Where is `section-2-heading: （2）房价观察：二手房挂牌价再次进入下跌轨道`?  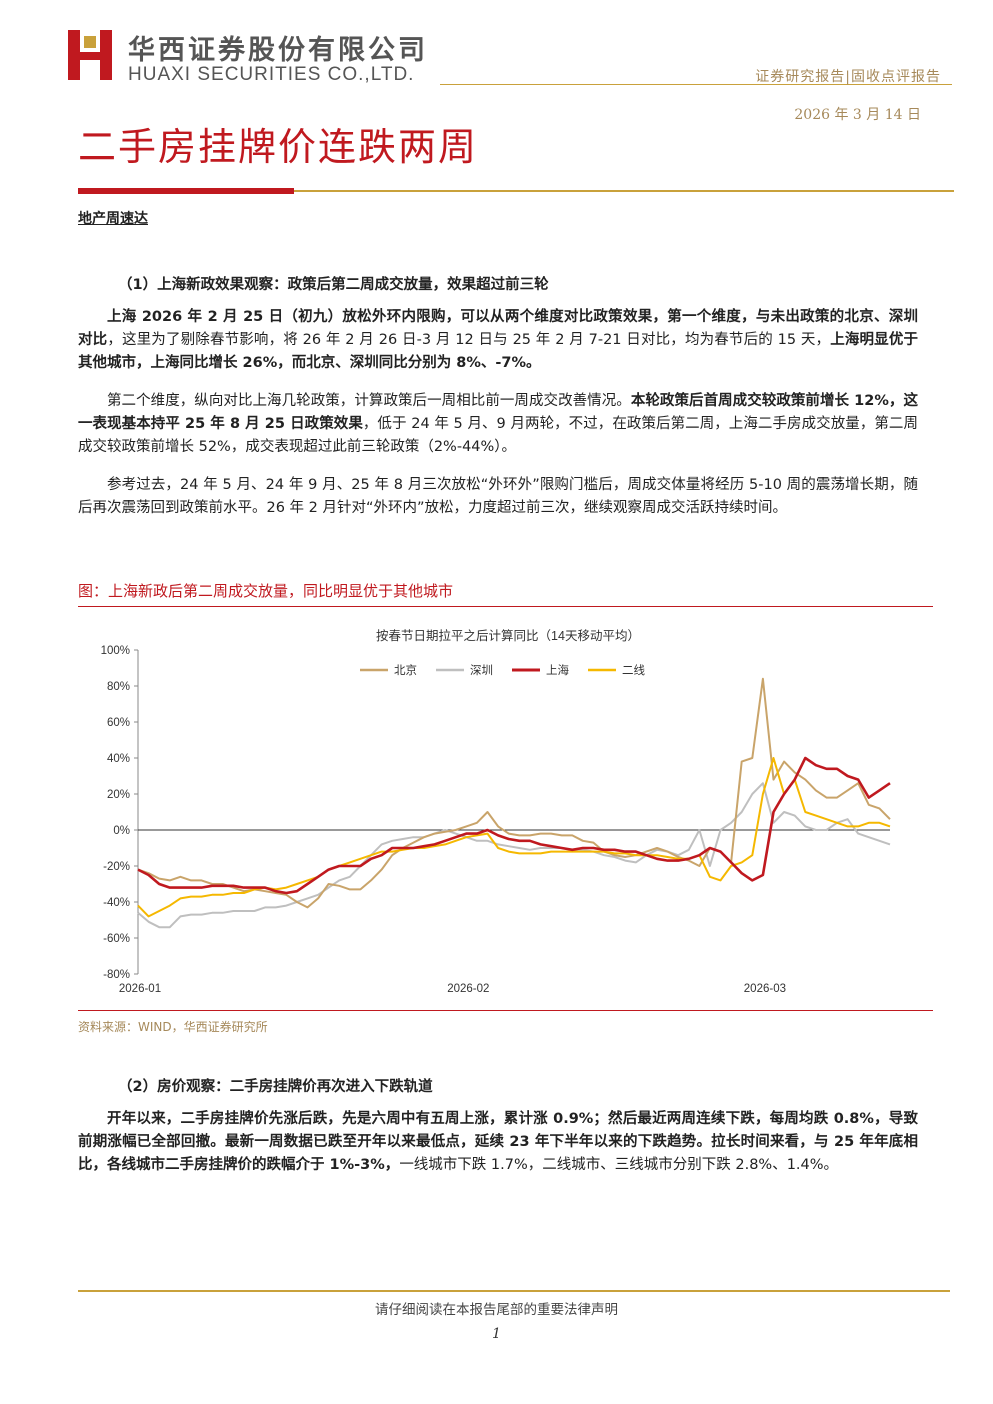 section-2-heading: （2）房价观察：二手房挂牌价再次进入下跌轨道 is located at coordinates (275, 1087).